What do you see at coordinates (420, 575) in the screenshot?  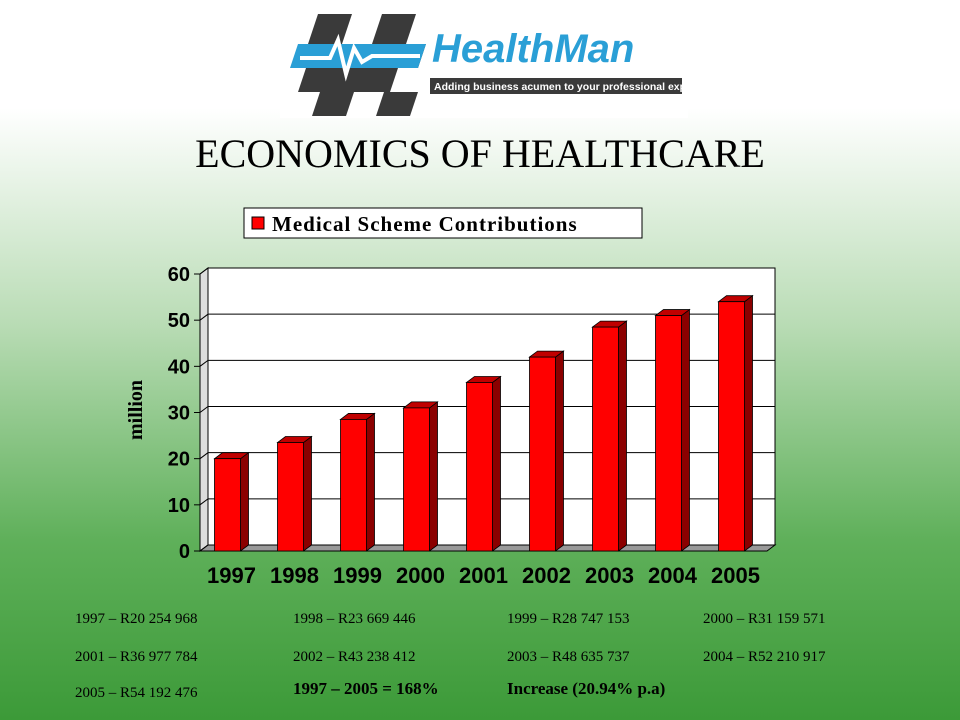 I see `x-tick-label: 2000` at bounding box center [420, 575].